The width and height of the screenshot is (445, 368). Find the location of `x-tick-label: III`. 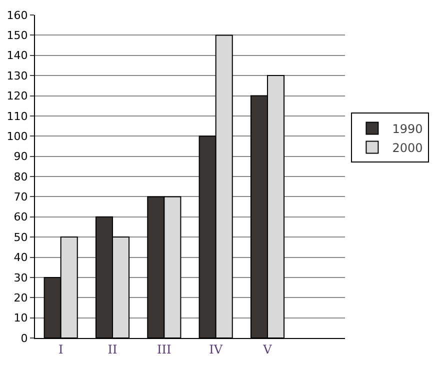

x-tick-label: III is located at coordinates (164, 349).